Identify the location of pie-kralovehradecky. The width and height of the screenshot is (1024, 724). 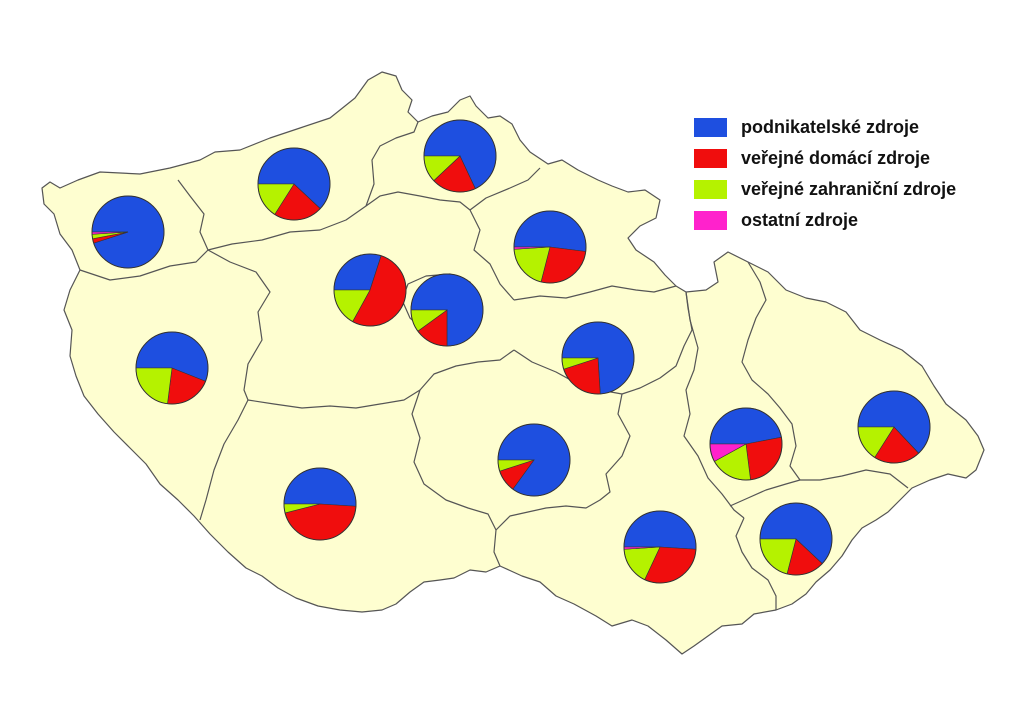
(550, 247).